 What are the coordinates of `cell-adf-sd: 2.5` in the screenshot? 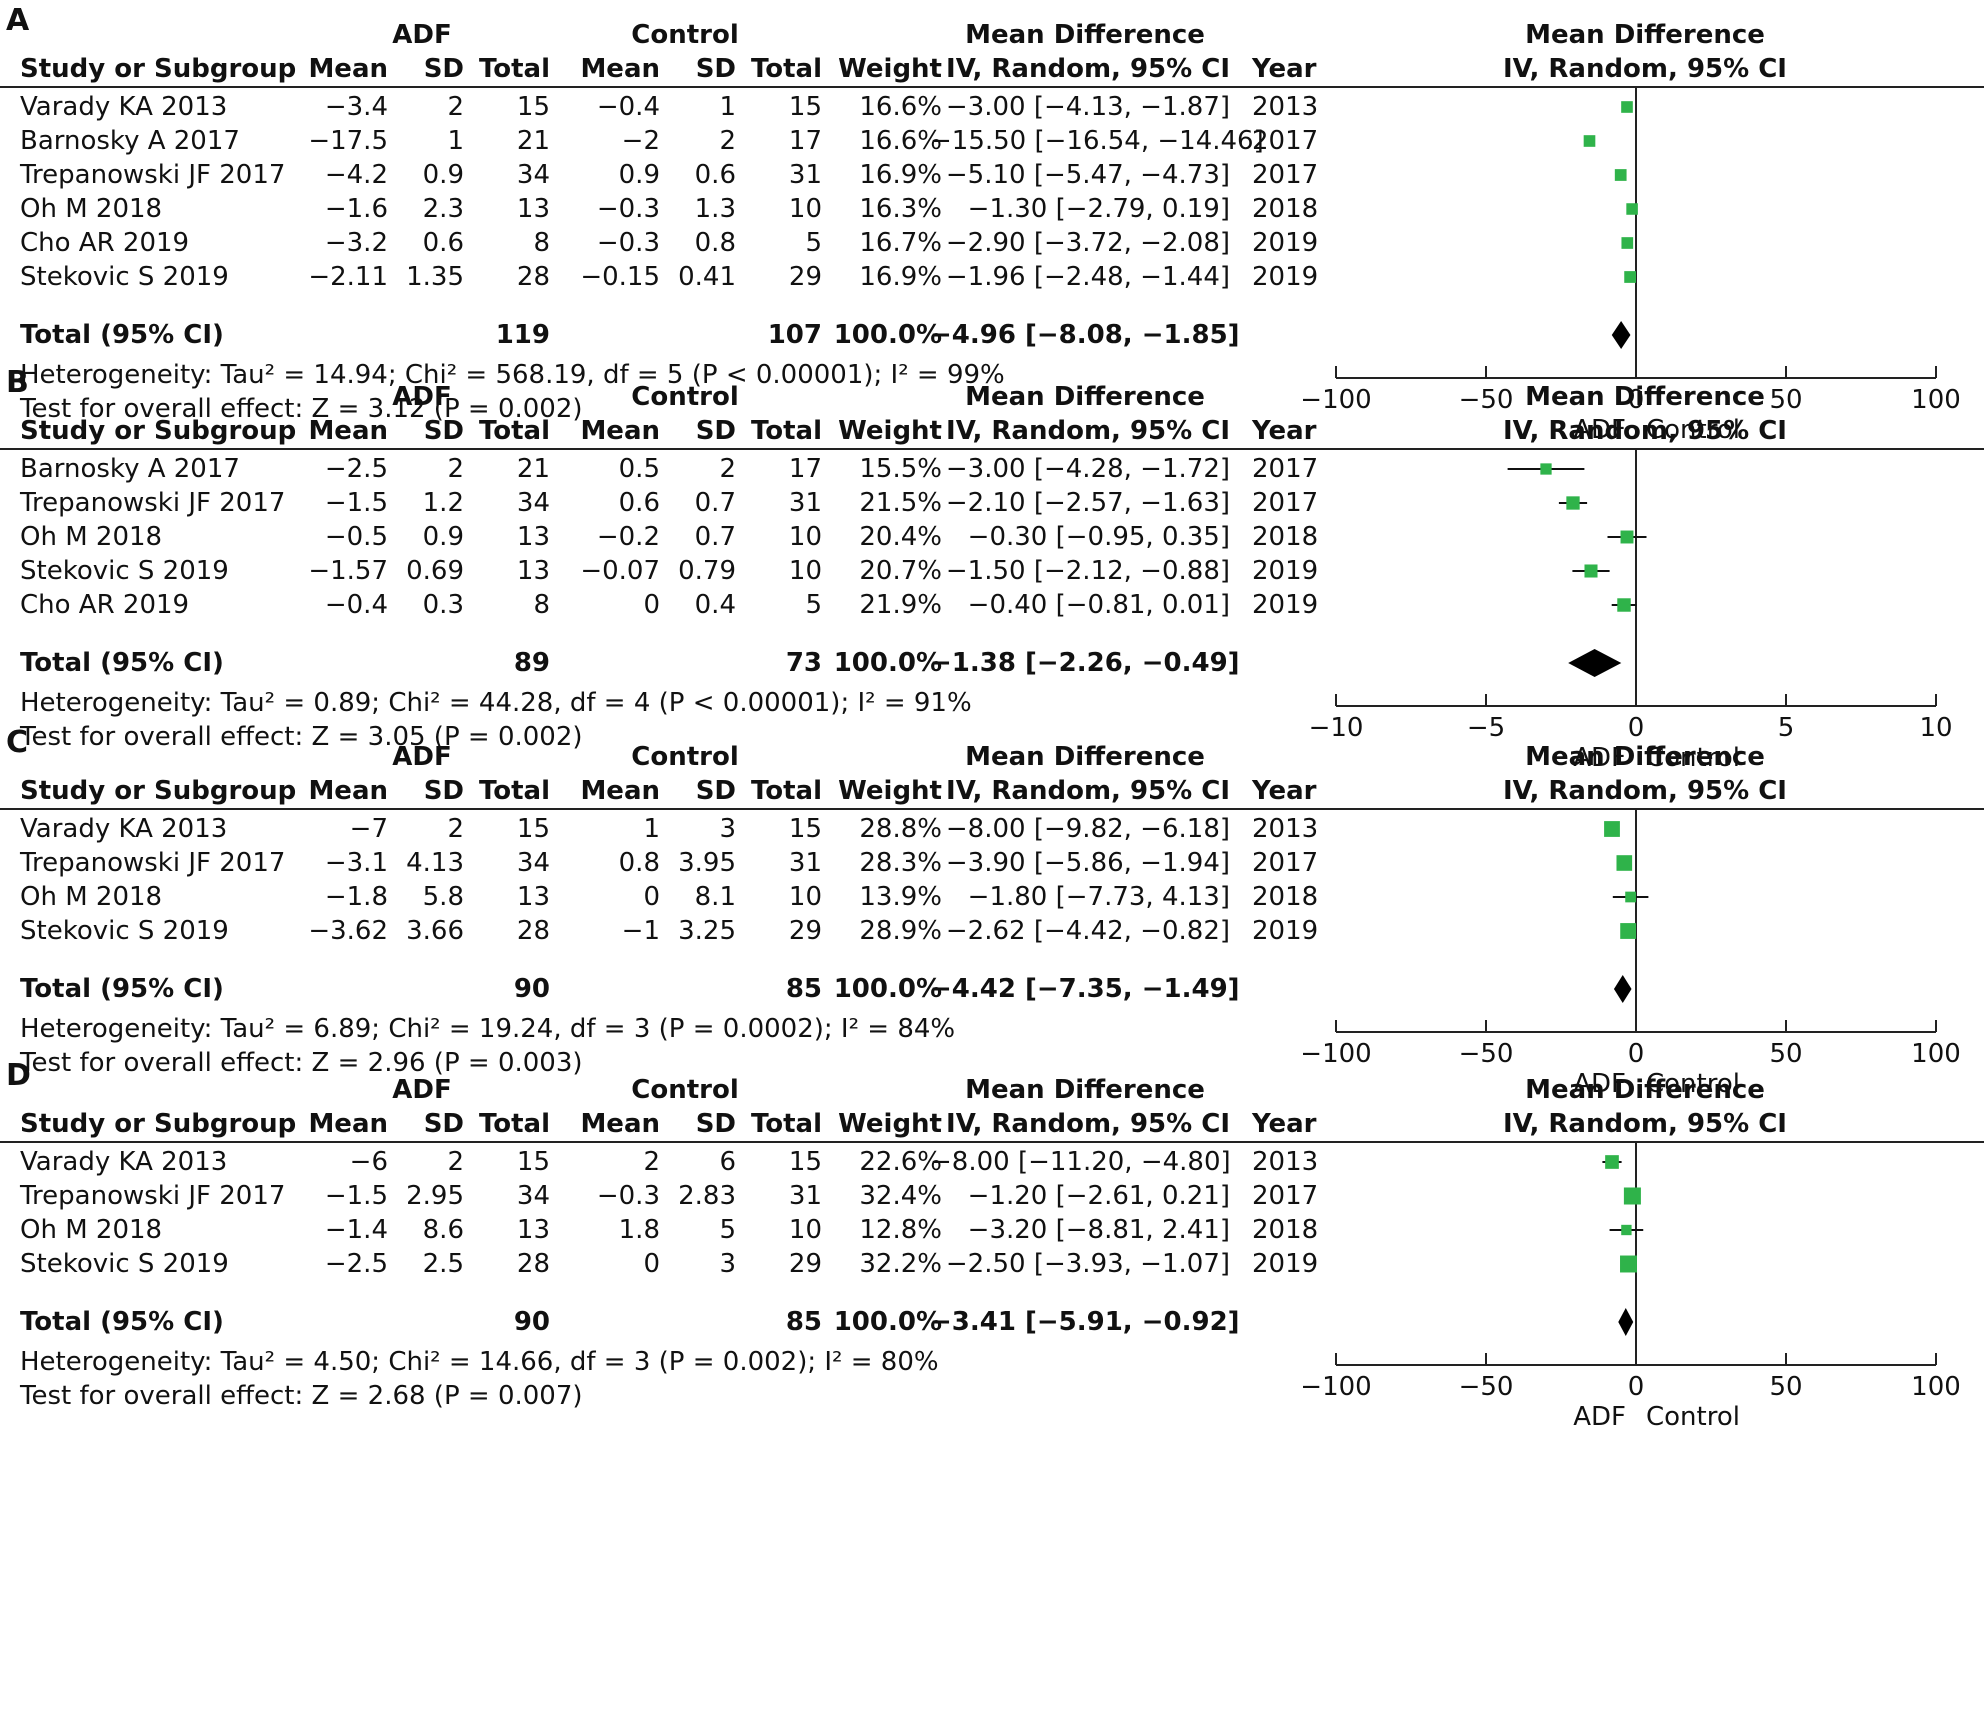 It's located at (443, 1264).